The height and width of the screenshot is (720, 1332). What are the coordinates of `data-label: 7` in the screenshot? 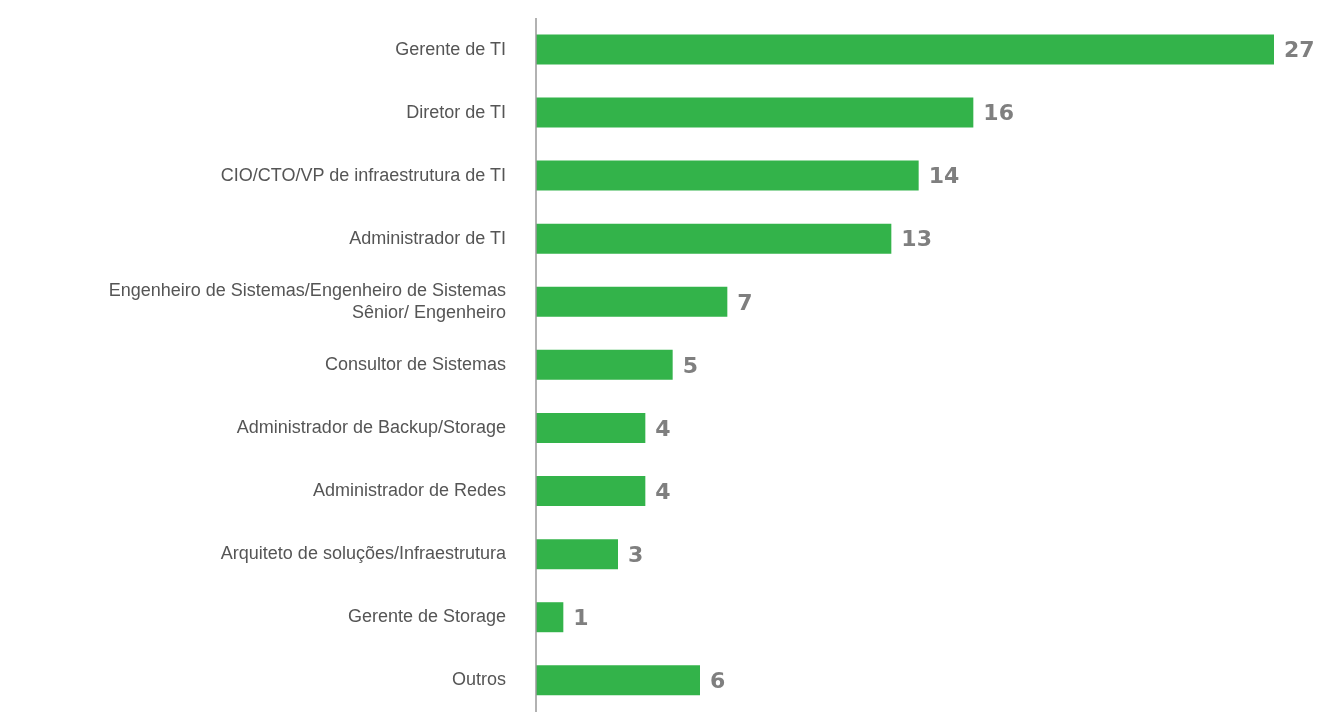 It's located at (745, 302).